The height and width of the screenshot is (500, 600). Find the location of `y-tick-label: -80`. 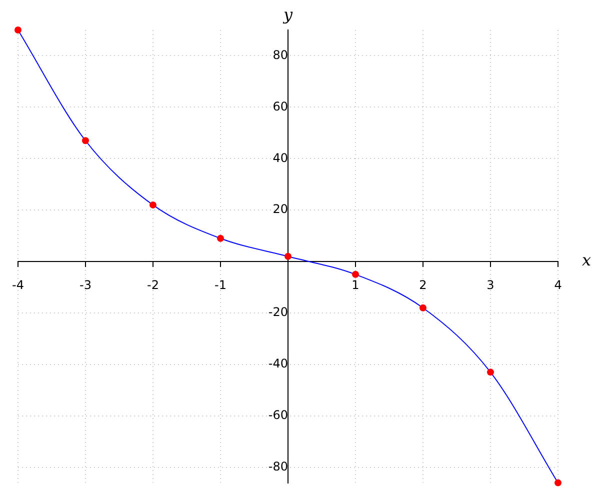

y-tick-label: -80 is located at coordinates (278, 466).